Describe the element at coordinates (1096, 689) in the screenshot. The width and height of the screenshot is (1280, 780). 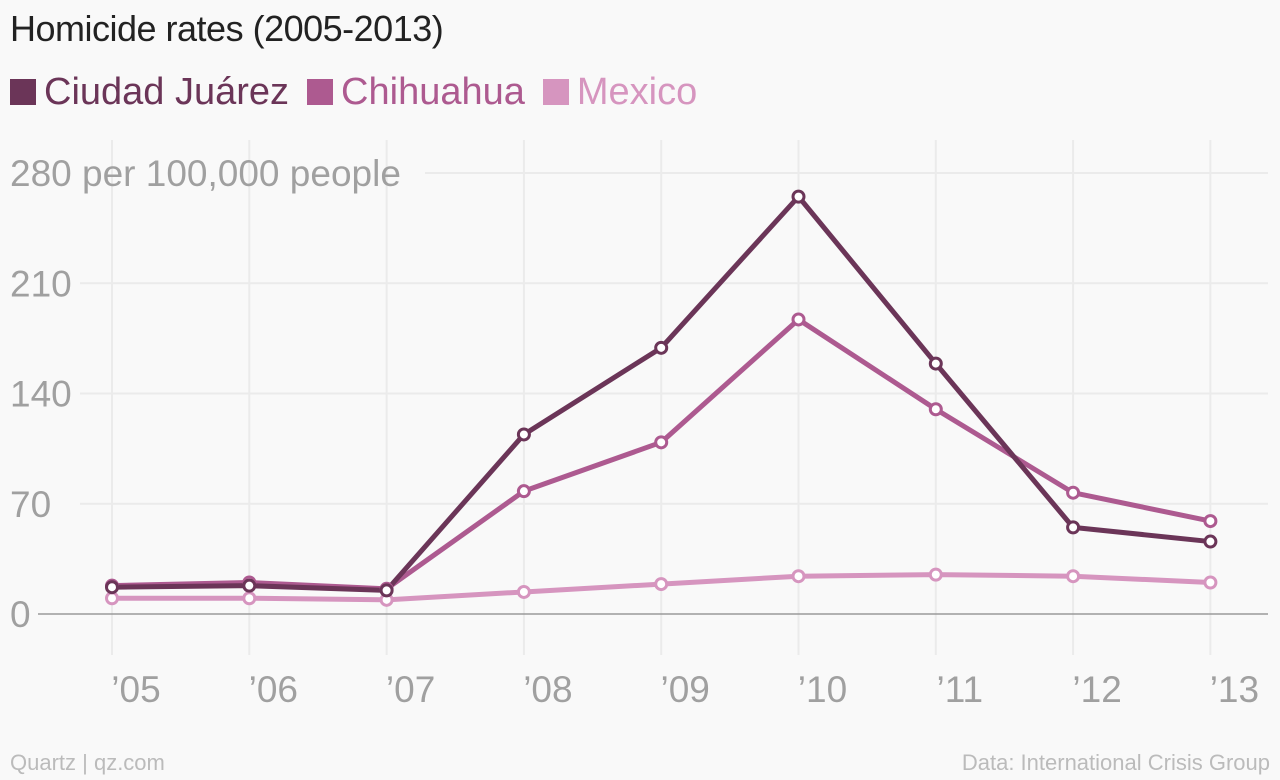
I see `x-tick-label: ’12` at that location.